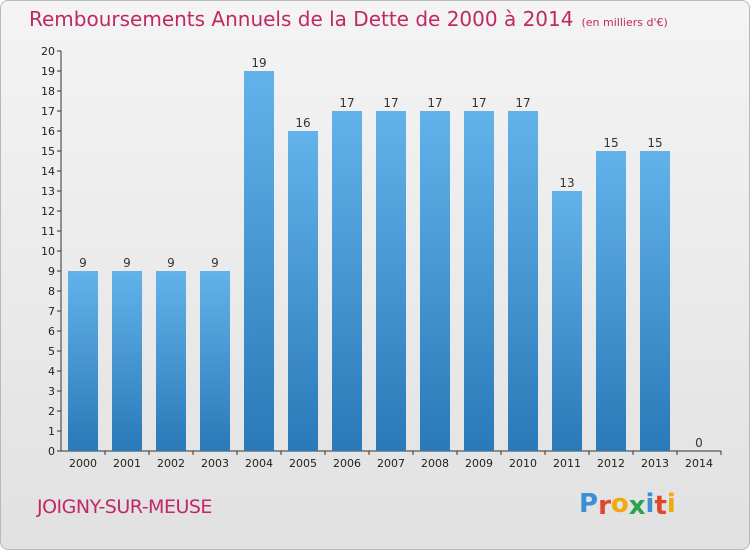 Image resolution: width=750 pixels, height=550 pixels. Describe the element at coordinates (611, 301) in the screenshot. I see `bar-2012` at that location.